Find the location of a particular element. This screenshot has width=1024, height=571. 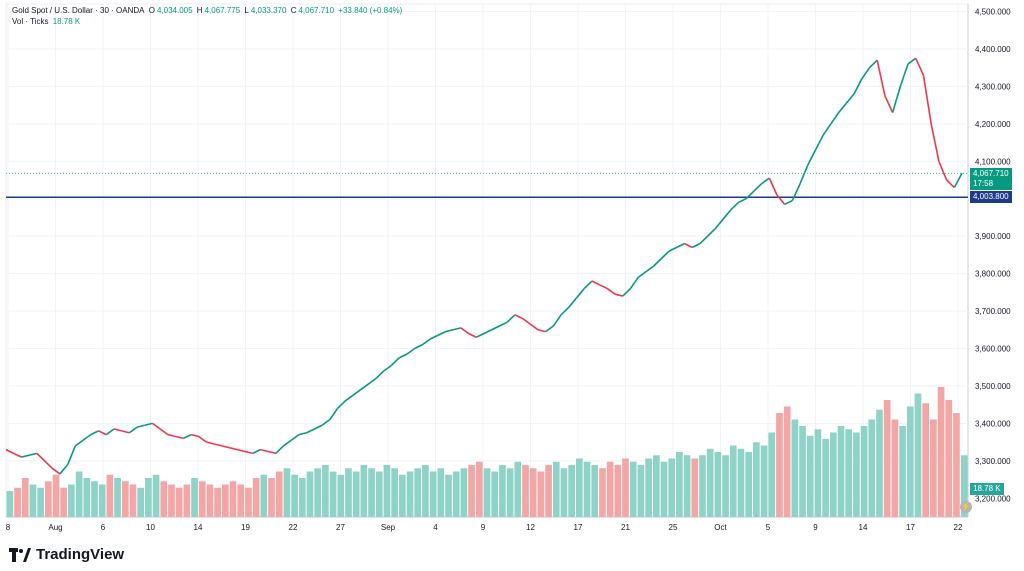

close-value: 4,067.710 is located at coordinates (316, 10).